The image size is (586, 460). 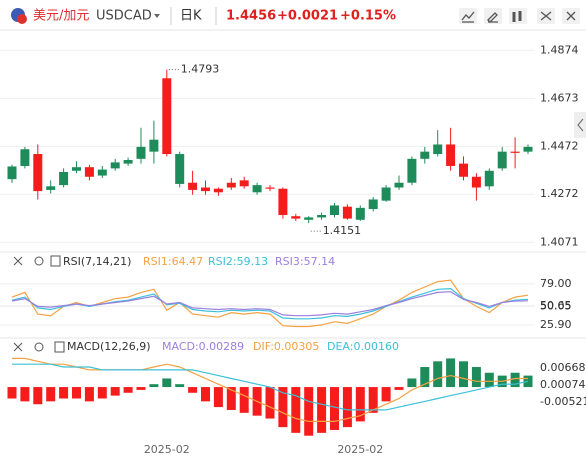 I want to click on flag-icon, so click(x=22, y=19).